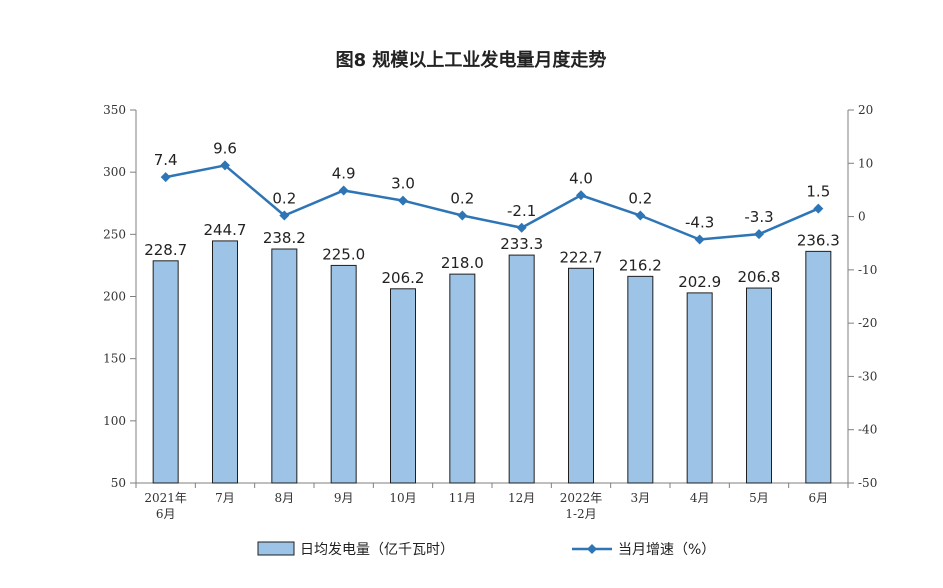  I want to click on line-value-label: 3.0, so click(403, 184).